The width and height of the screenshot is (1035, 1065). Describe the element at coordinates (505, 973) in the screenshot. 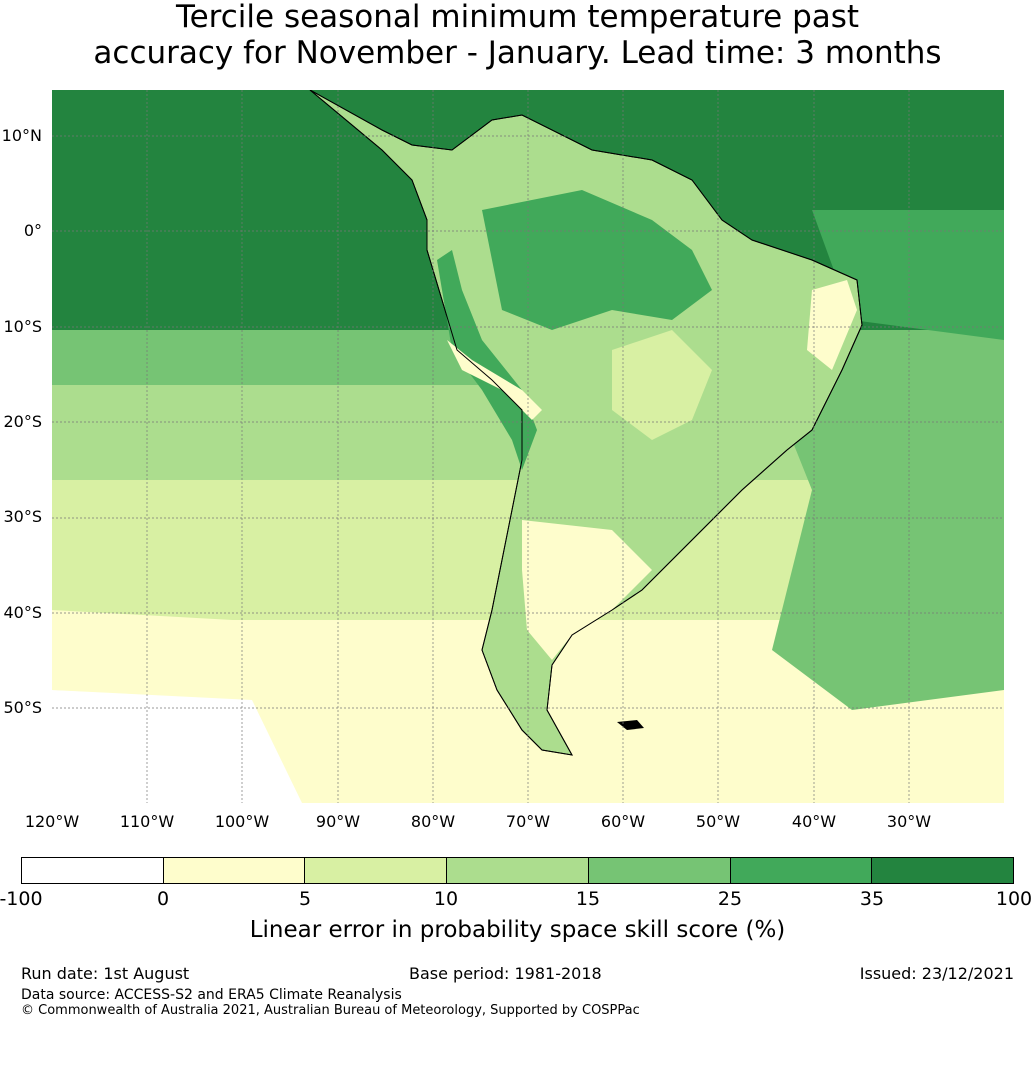

I see `base-period-text: Base period: 1981-2018` at that location.